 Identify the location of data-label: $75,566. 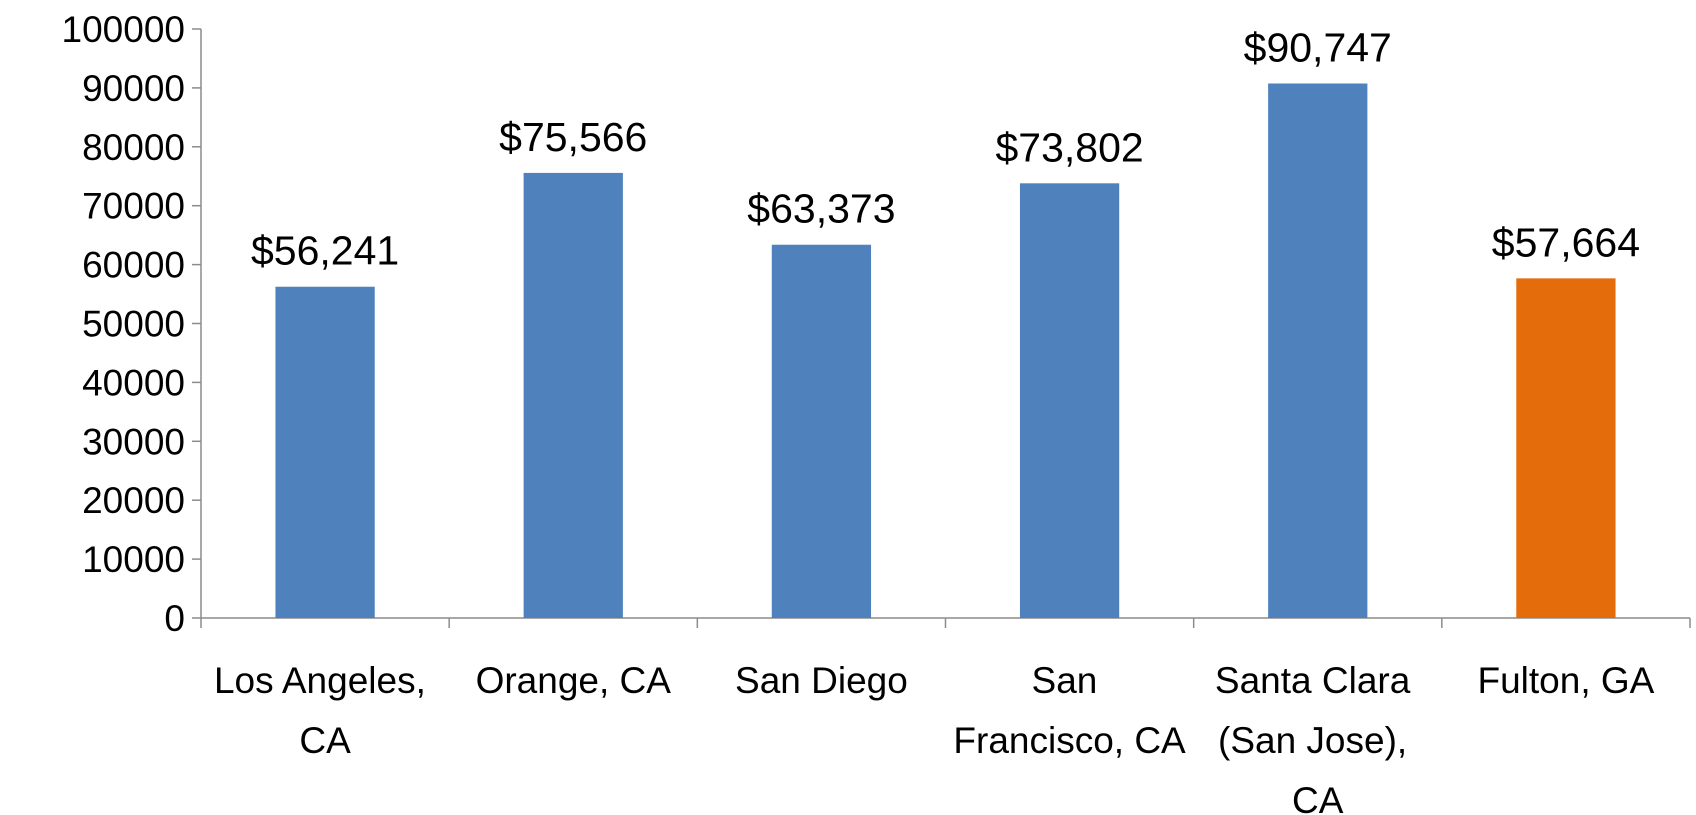
(573, 137).